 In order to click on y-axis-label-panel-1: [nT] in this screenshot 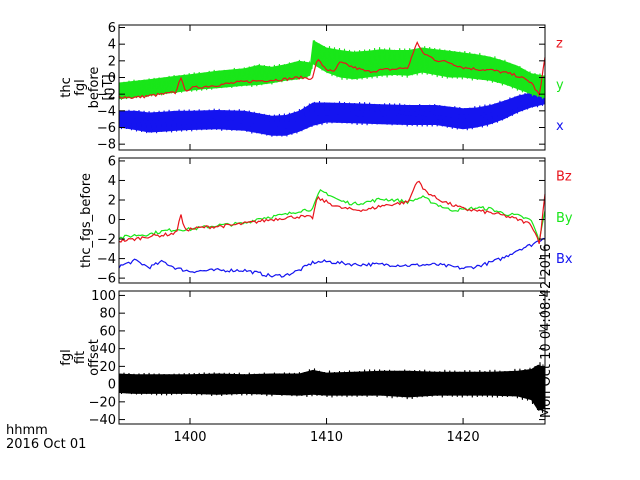, I will do `click(108, 87)`.